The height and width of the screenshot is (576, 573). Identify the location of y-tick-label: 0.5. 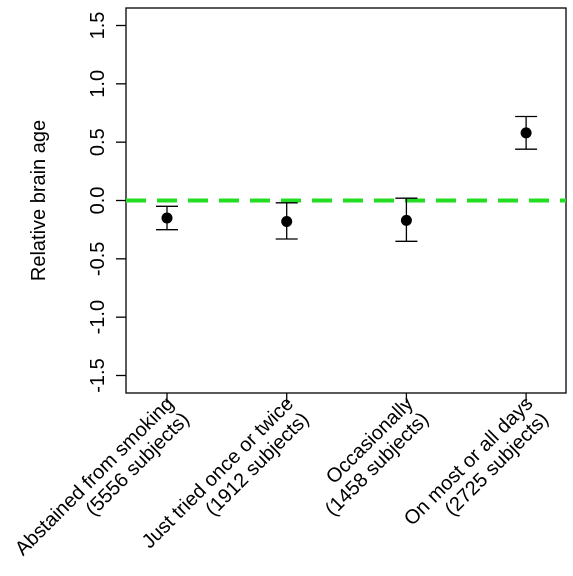
(98, 142).